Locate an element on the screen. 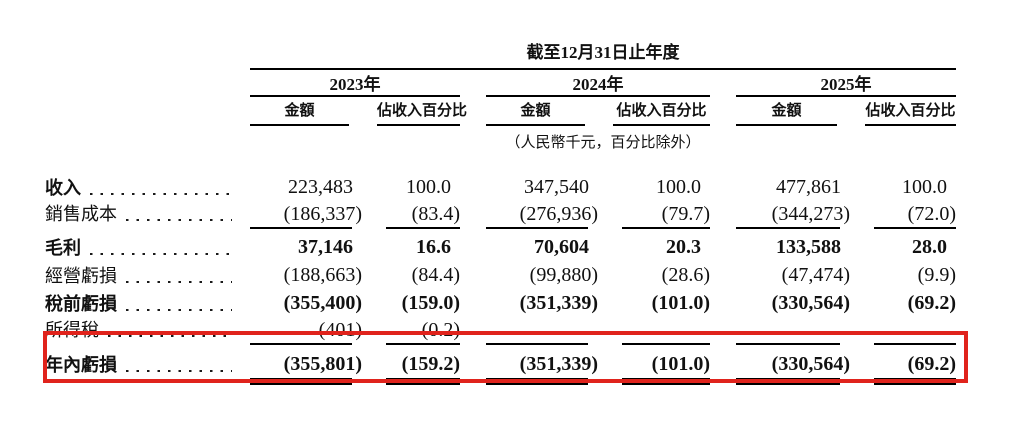 The image size is (1012, 433). year-header-2023: 2023年 is located at coordinates (355, 83).